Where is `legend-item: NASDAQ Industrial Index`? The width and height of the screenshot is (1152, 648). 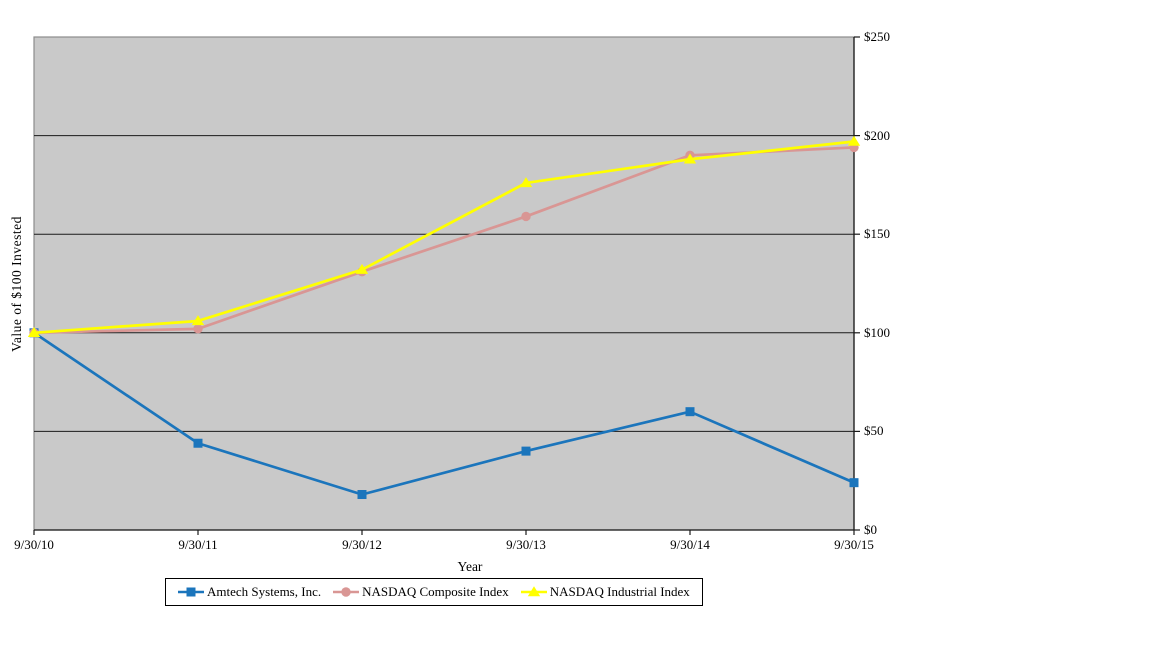 legend-item: NASDAQ Industrial Index is located at coordinates (605, 592).